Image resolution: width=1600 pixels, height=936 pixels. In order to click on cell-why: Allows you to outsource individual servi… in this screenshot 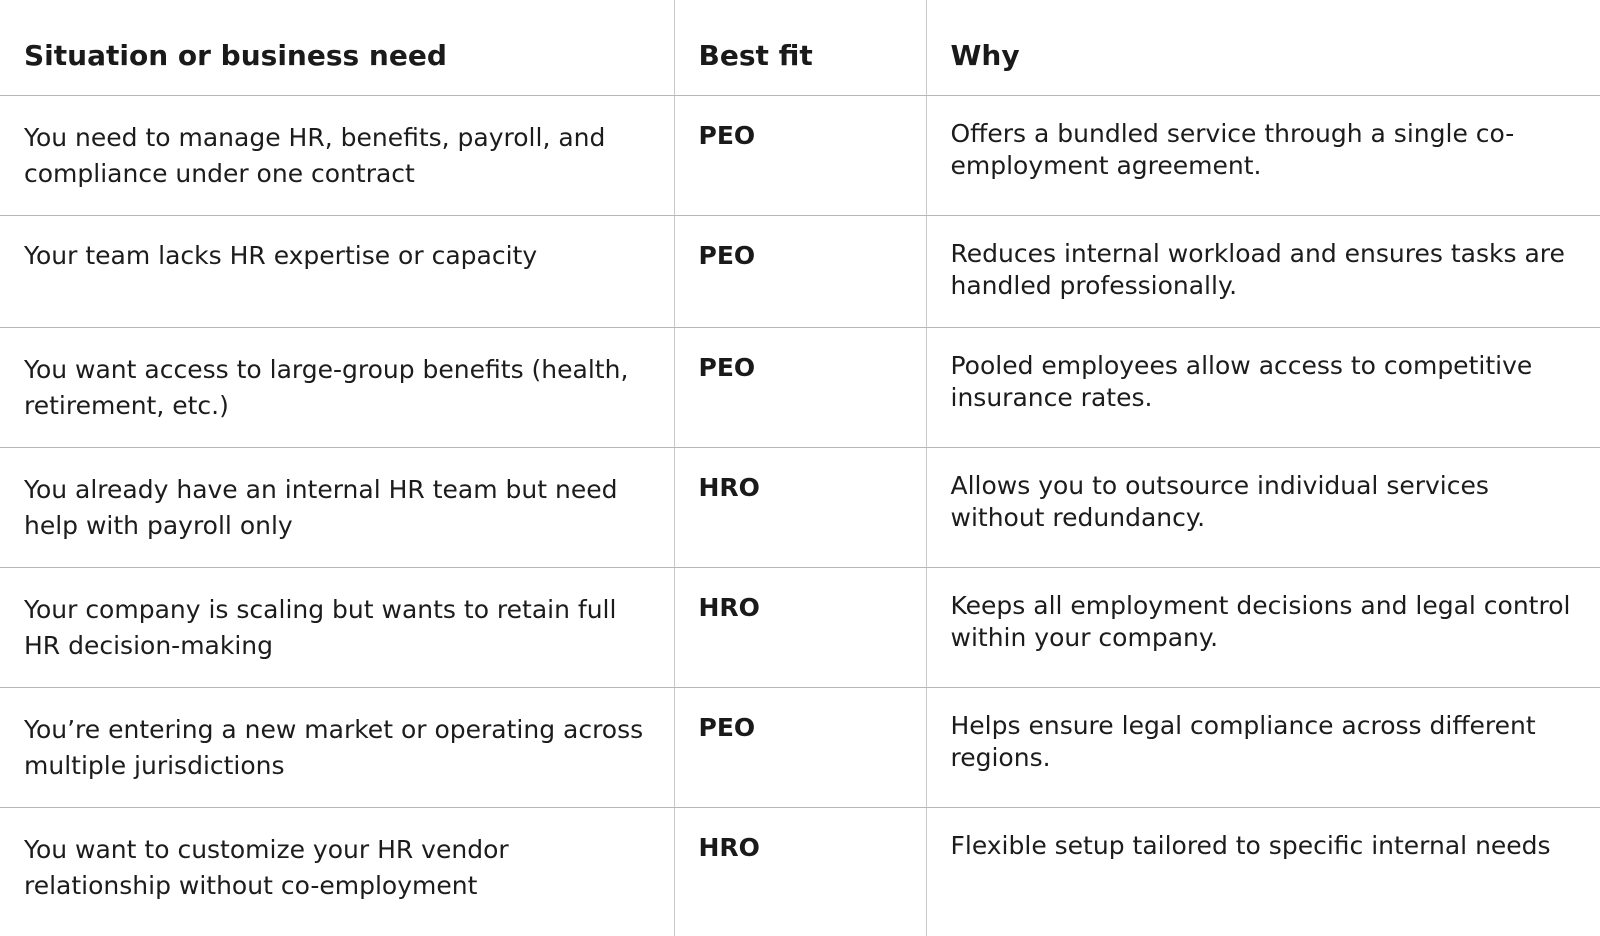, I will do `click(1262, 507)`.